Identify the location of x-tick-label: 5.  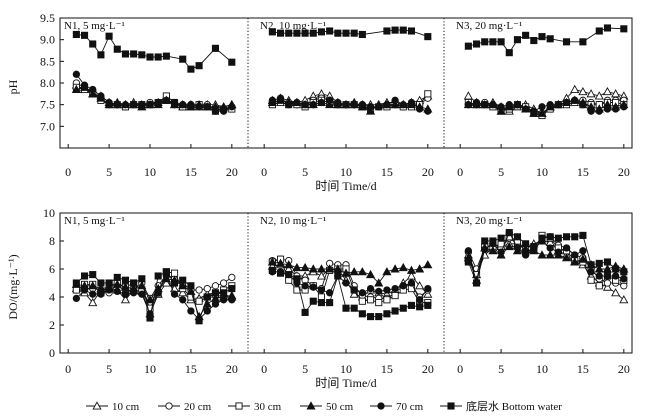
(501, 172).